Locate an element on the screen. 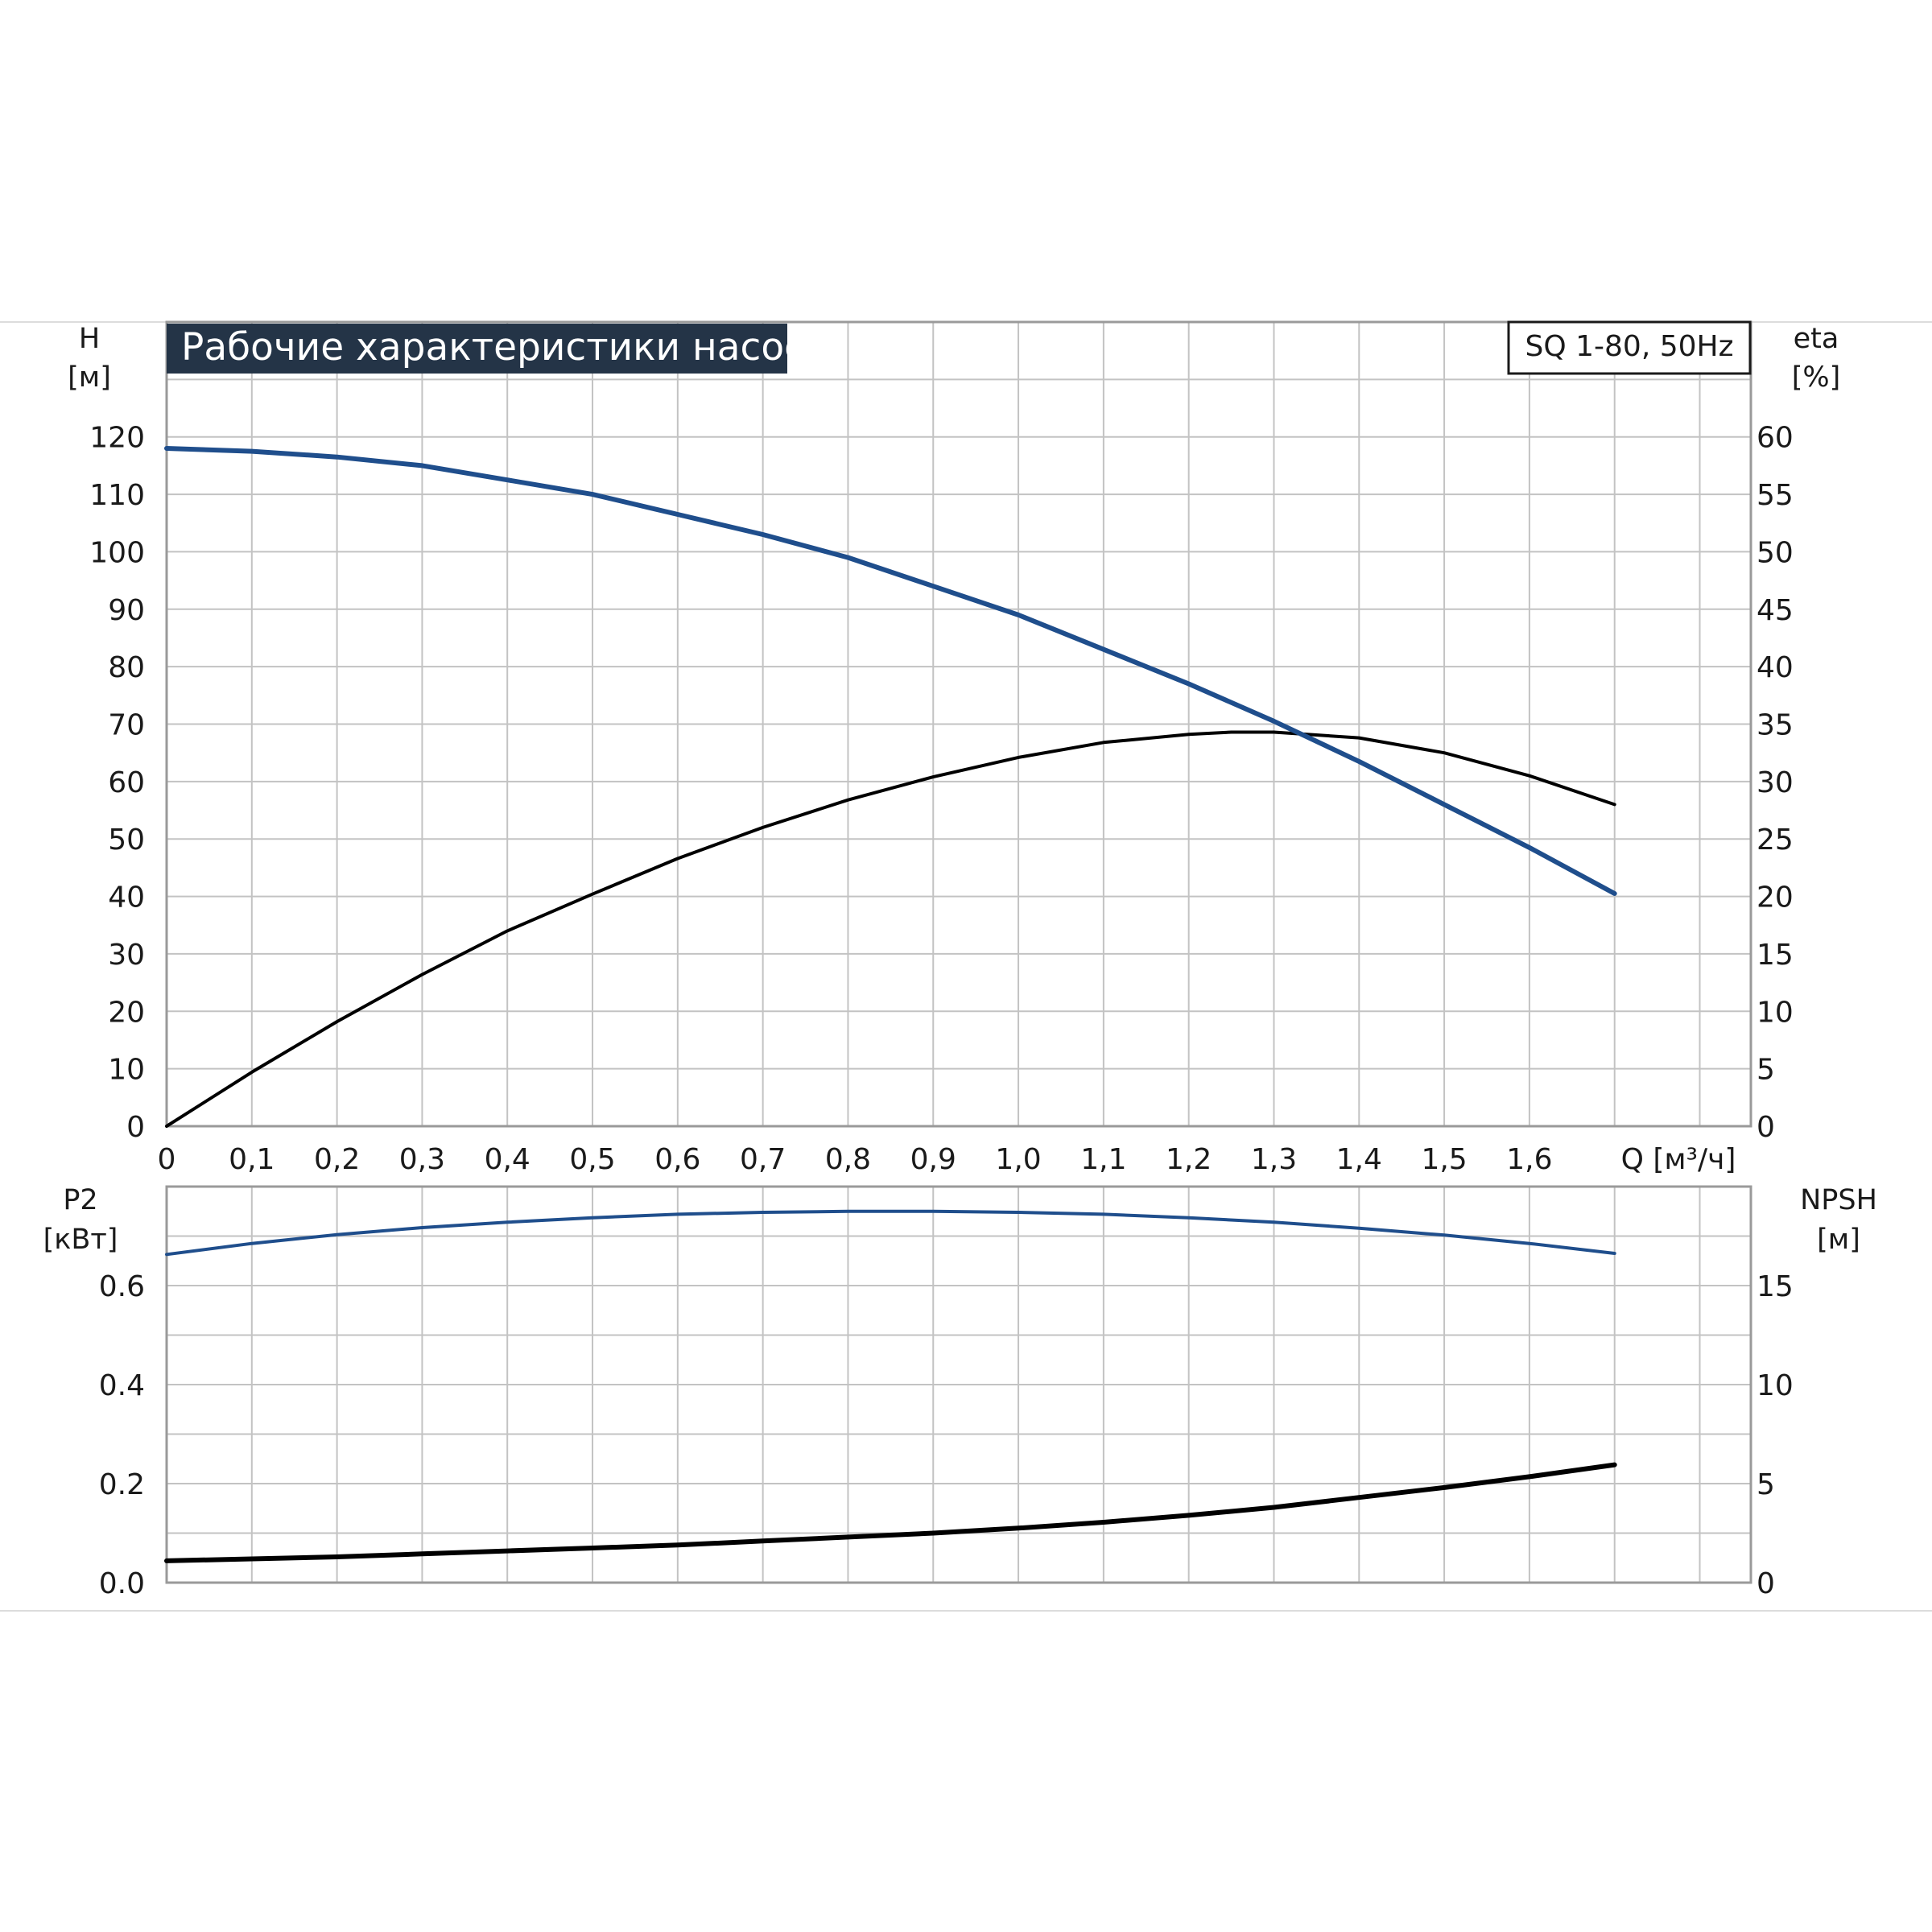 The width and height of the screenshot is (1932, 1932). x-tick-label: 1,0 is located at coordinates (1018, 1159).